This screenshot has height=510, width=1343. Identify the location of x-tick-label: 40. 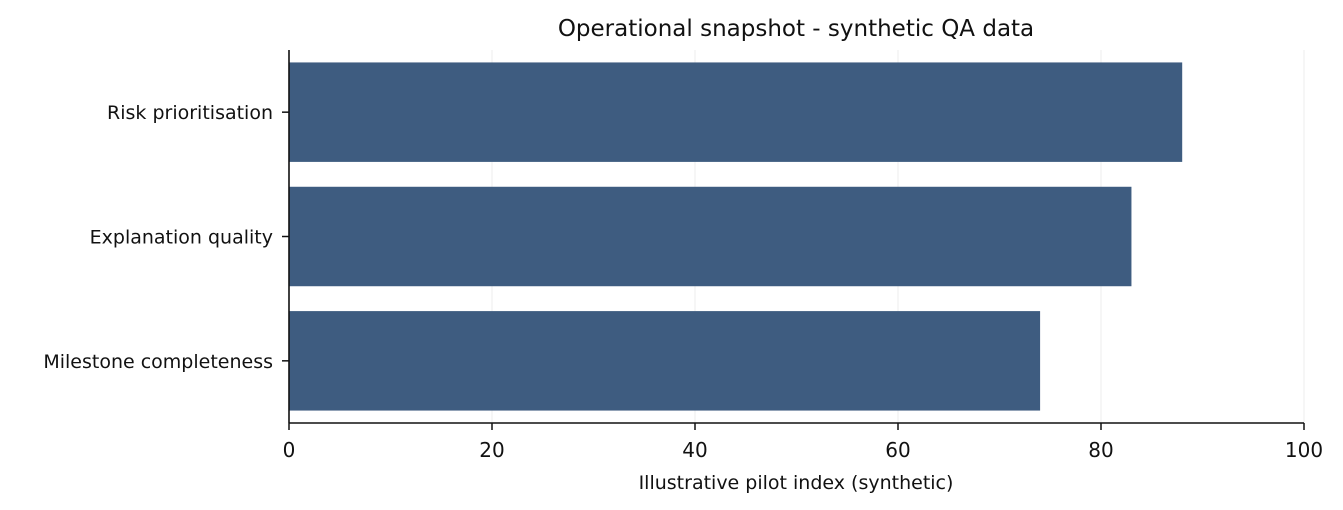
(694, 450).